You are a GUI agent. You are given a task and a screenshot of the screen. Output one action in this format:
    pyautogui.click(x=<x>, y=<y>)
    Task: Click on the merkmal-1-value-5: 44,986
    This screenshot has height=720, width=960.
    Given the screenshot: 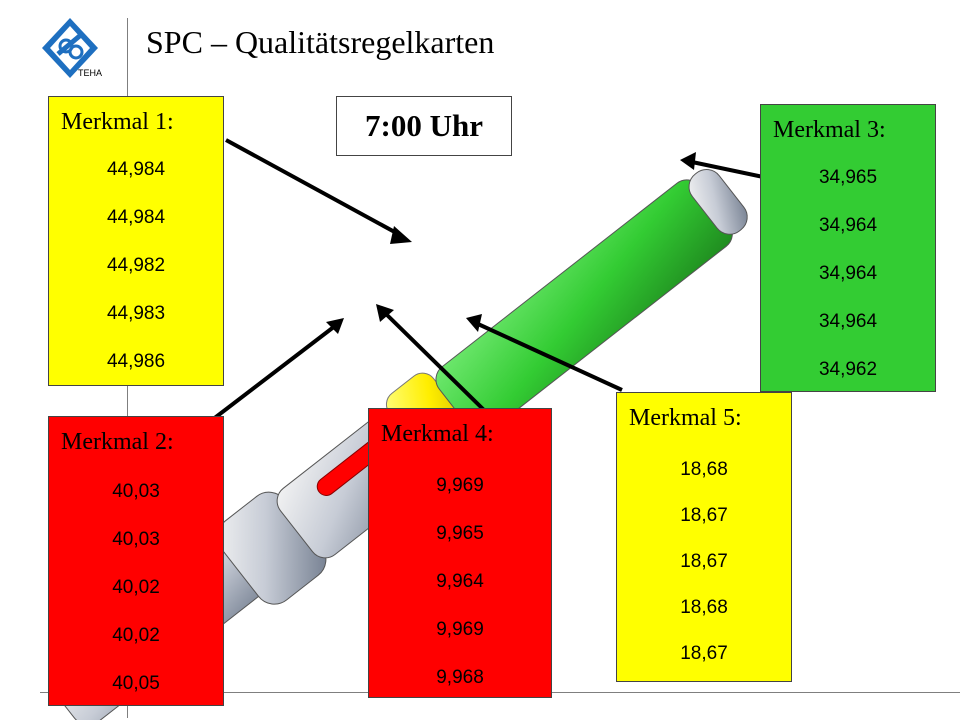 What is the action you would take?
    pyautogui.click(x=136, y=361)
    